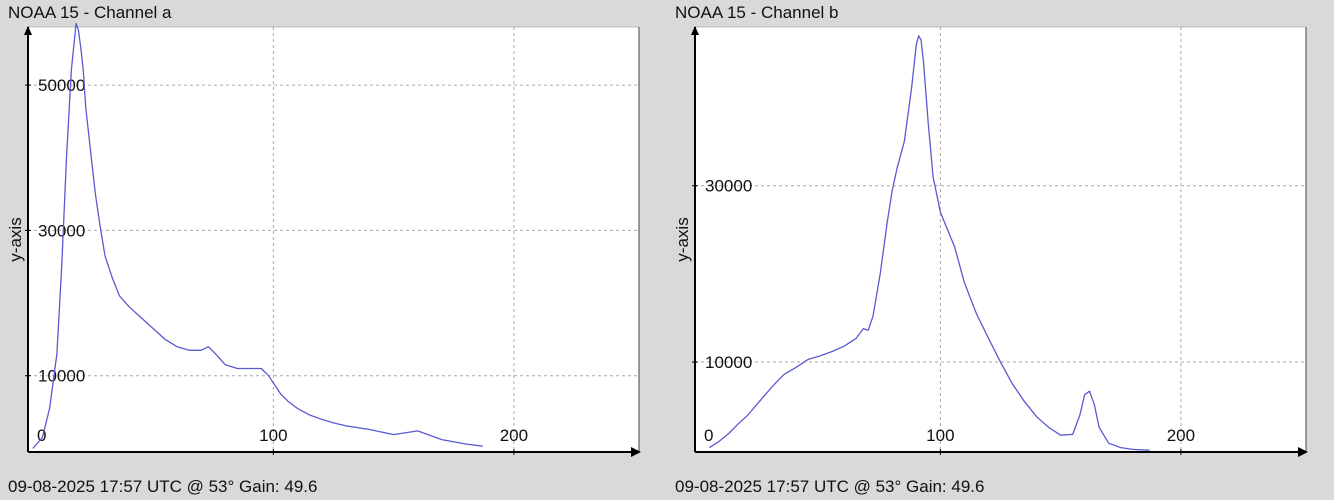  I want to click on y-tick-label: 50000, so click(61, 85).